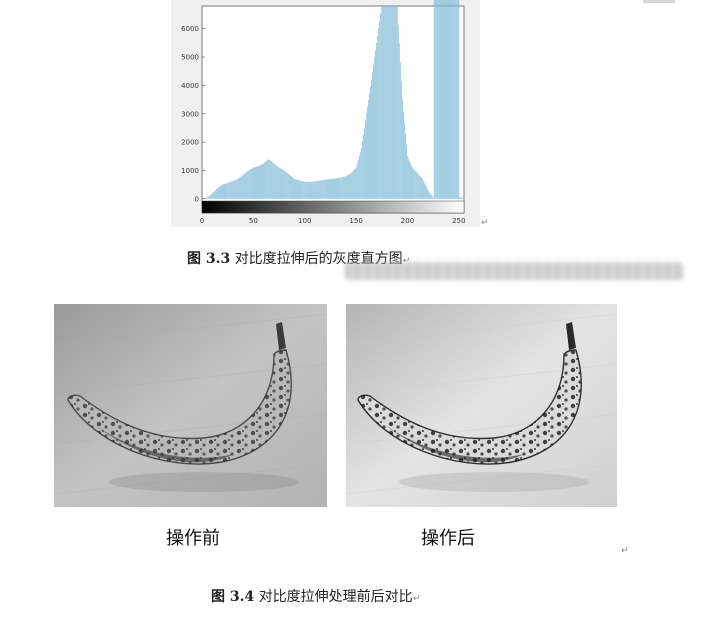 The width and height of the screenshot is (715, 619). What do you see at coordinates (253, 221) in the screenshot?
I see `x-tick-label: 50` at bounding box center [253, 221].